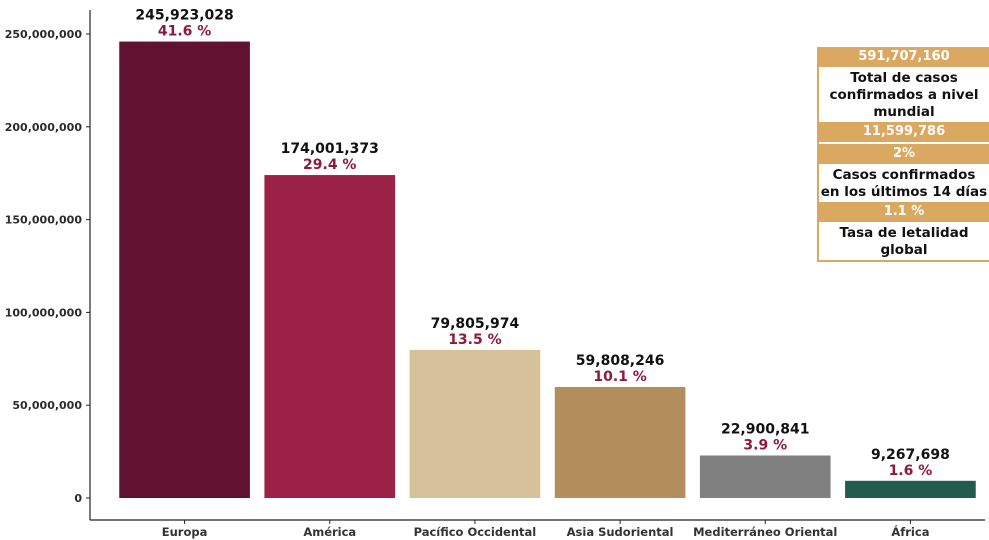 The height and width of the screenshot is (540, 989). Describe the element at coordinates (911, 471) in the screenshot. I see `bar-percent-label: 1.6 %` at that location.